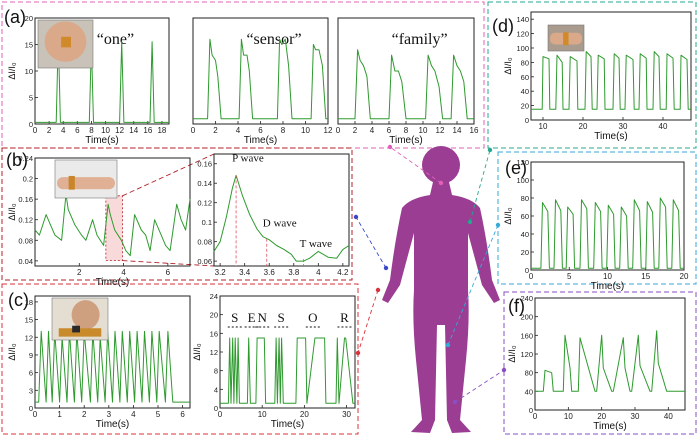 This screenshot has height=439, width=700. What do you see at coordinates (112, 225) in the screenshot?
I see `data-line-b-pulse` at bounding box center [112, 225].